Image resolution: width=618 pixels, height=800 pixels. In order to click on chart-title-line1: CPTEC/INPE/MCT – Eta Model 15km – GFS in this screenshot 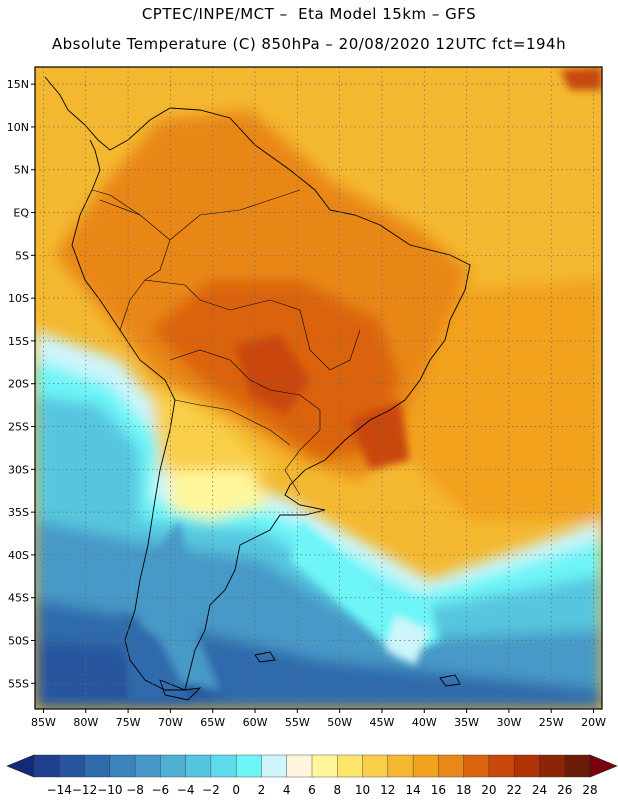, I will do `click(309, 14)`.